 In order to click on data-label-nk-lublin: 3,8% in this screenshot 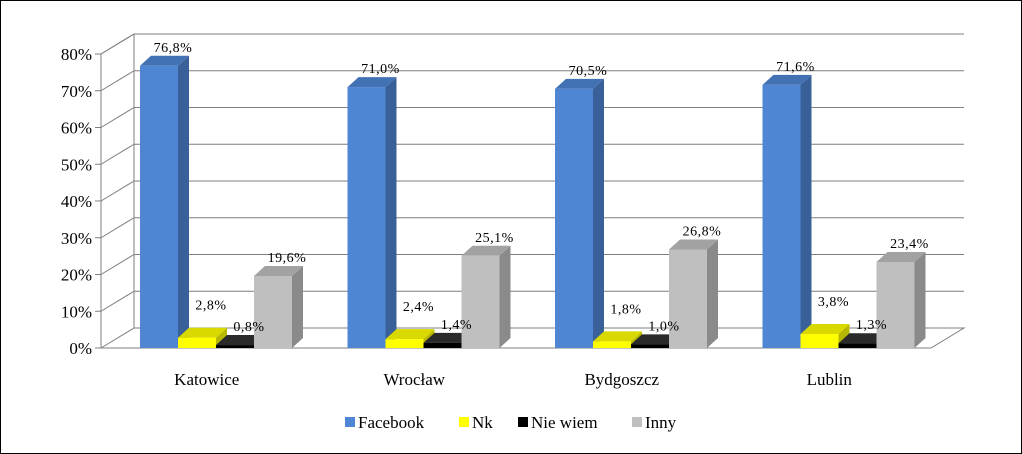, I will do `click(833, 302)`.